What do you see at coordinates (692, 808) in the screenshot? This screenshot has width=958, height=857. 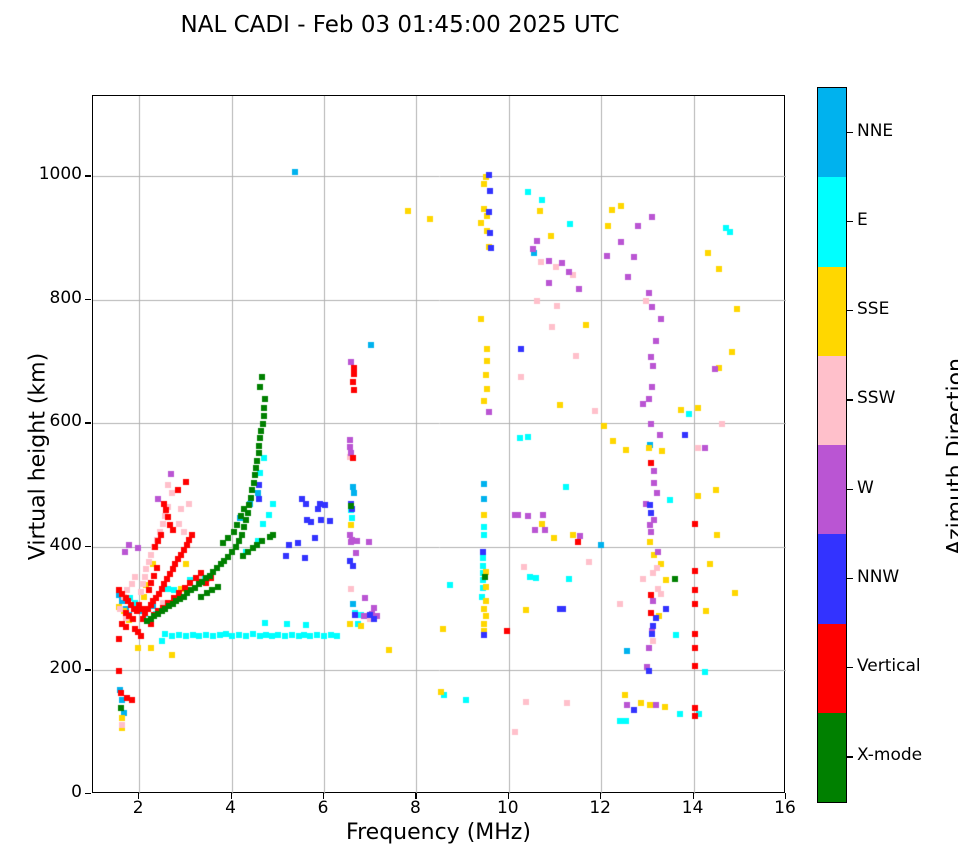 I see `x-tick-label: 14` at bounding box center [692, 808].